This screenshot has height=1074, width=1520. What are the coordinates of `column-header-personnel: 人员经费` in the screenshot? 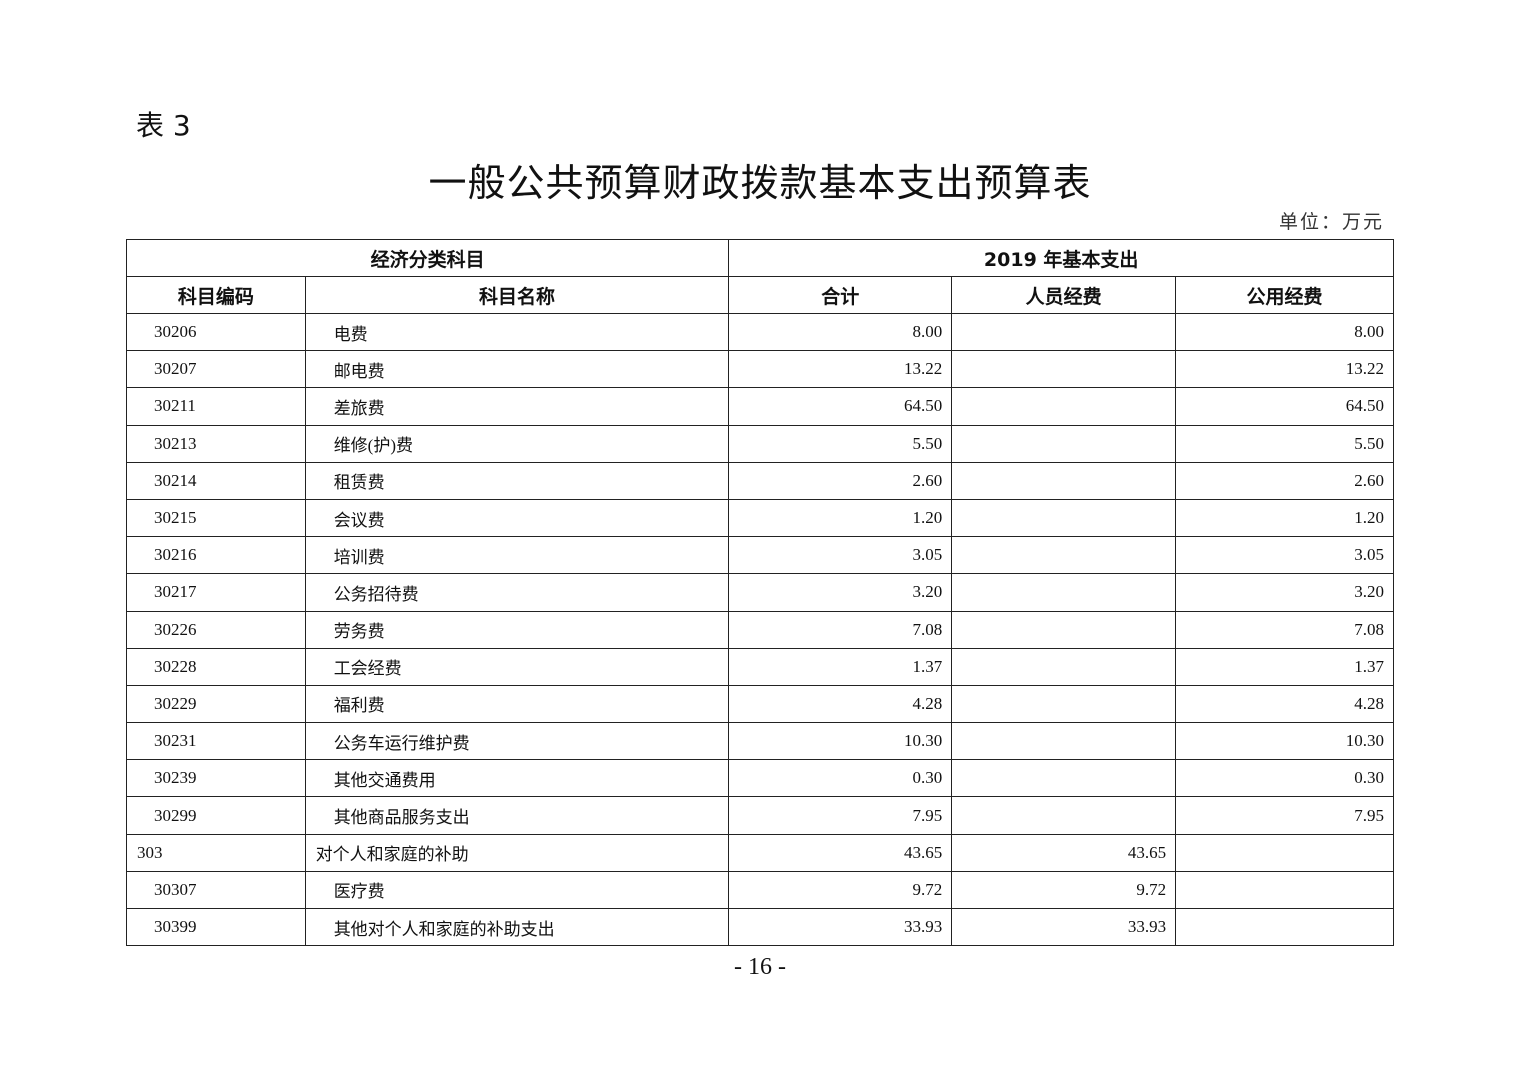 It's located at (1064, 295).